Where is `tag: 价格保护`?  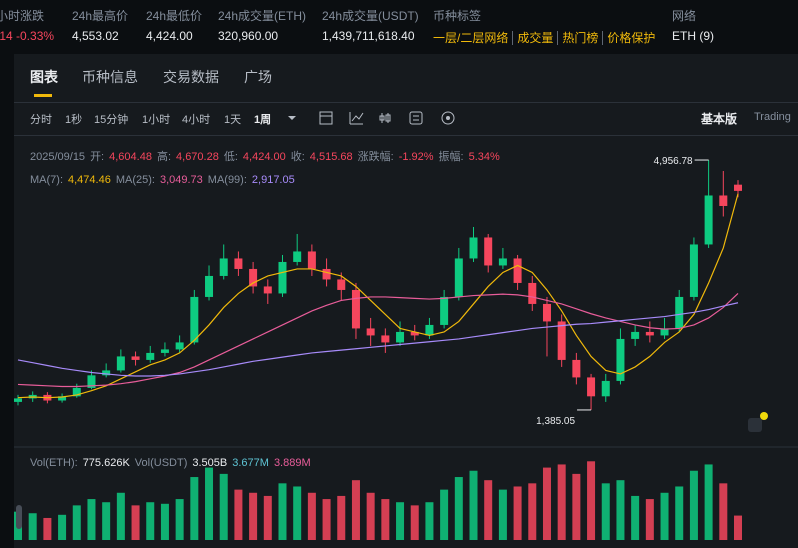 tag: 价格保护 is located at coordinates (631, 38).